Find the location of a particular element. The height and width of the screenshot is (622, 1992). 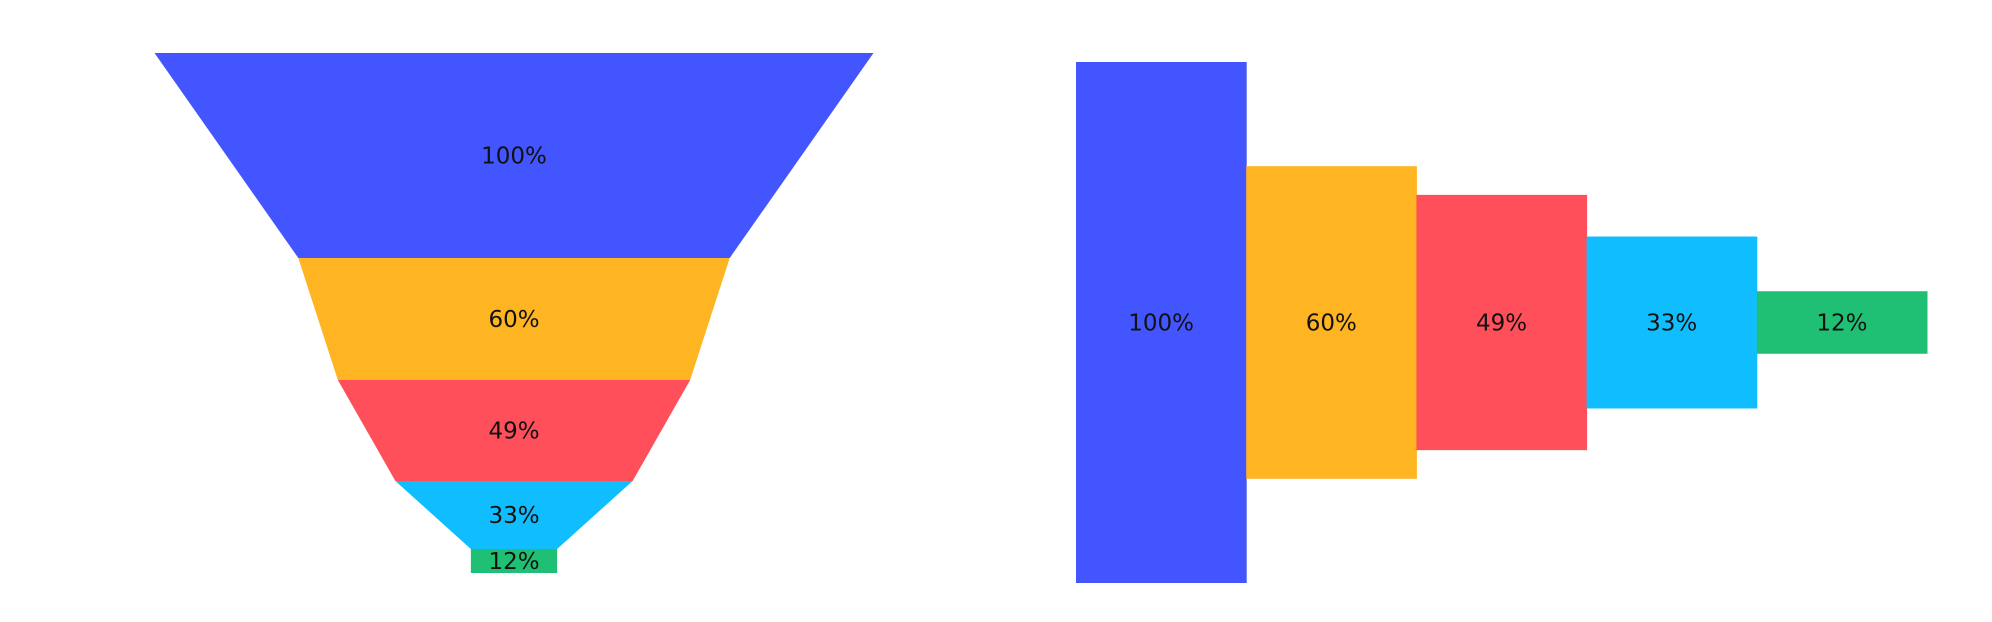

bar-stage-label: 33% is located at coordinates (1671, 324).